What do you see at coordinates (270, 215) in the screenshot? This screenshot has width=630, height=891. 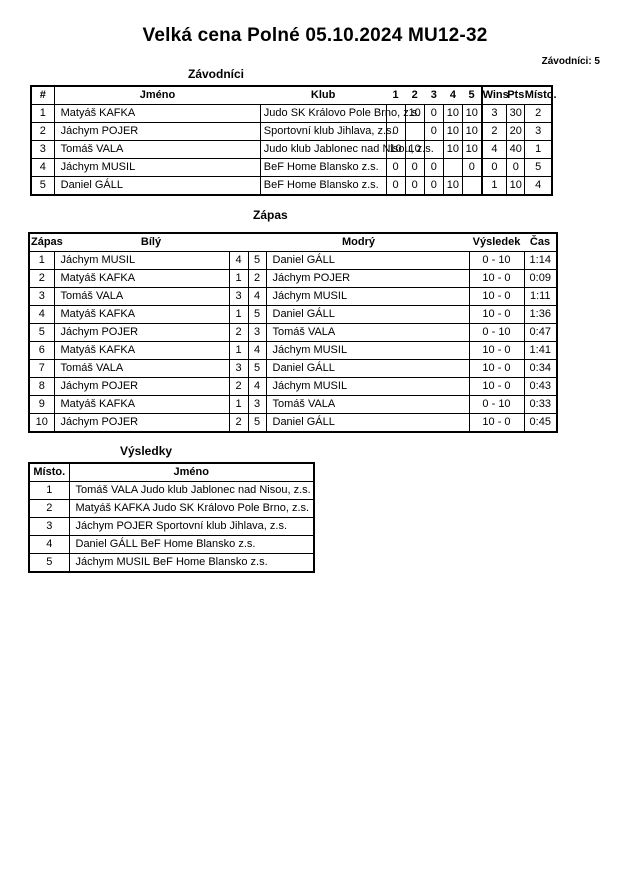 I see `section-heading-matches: Zápas` at bounding box center [270, 215].